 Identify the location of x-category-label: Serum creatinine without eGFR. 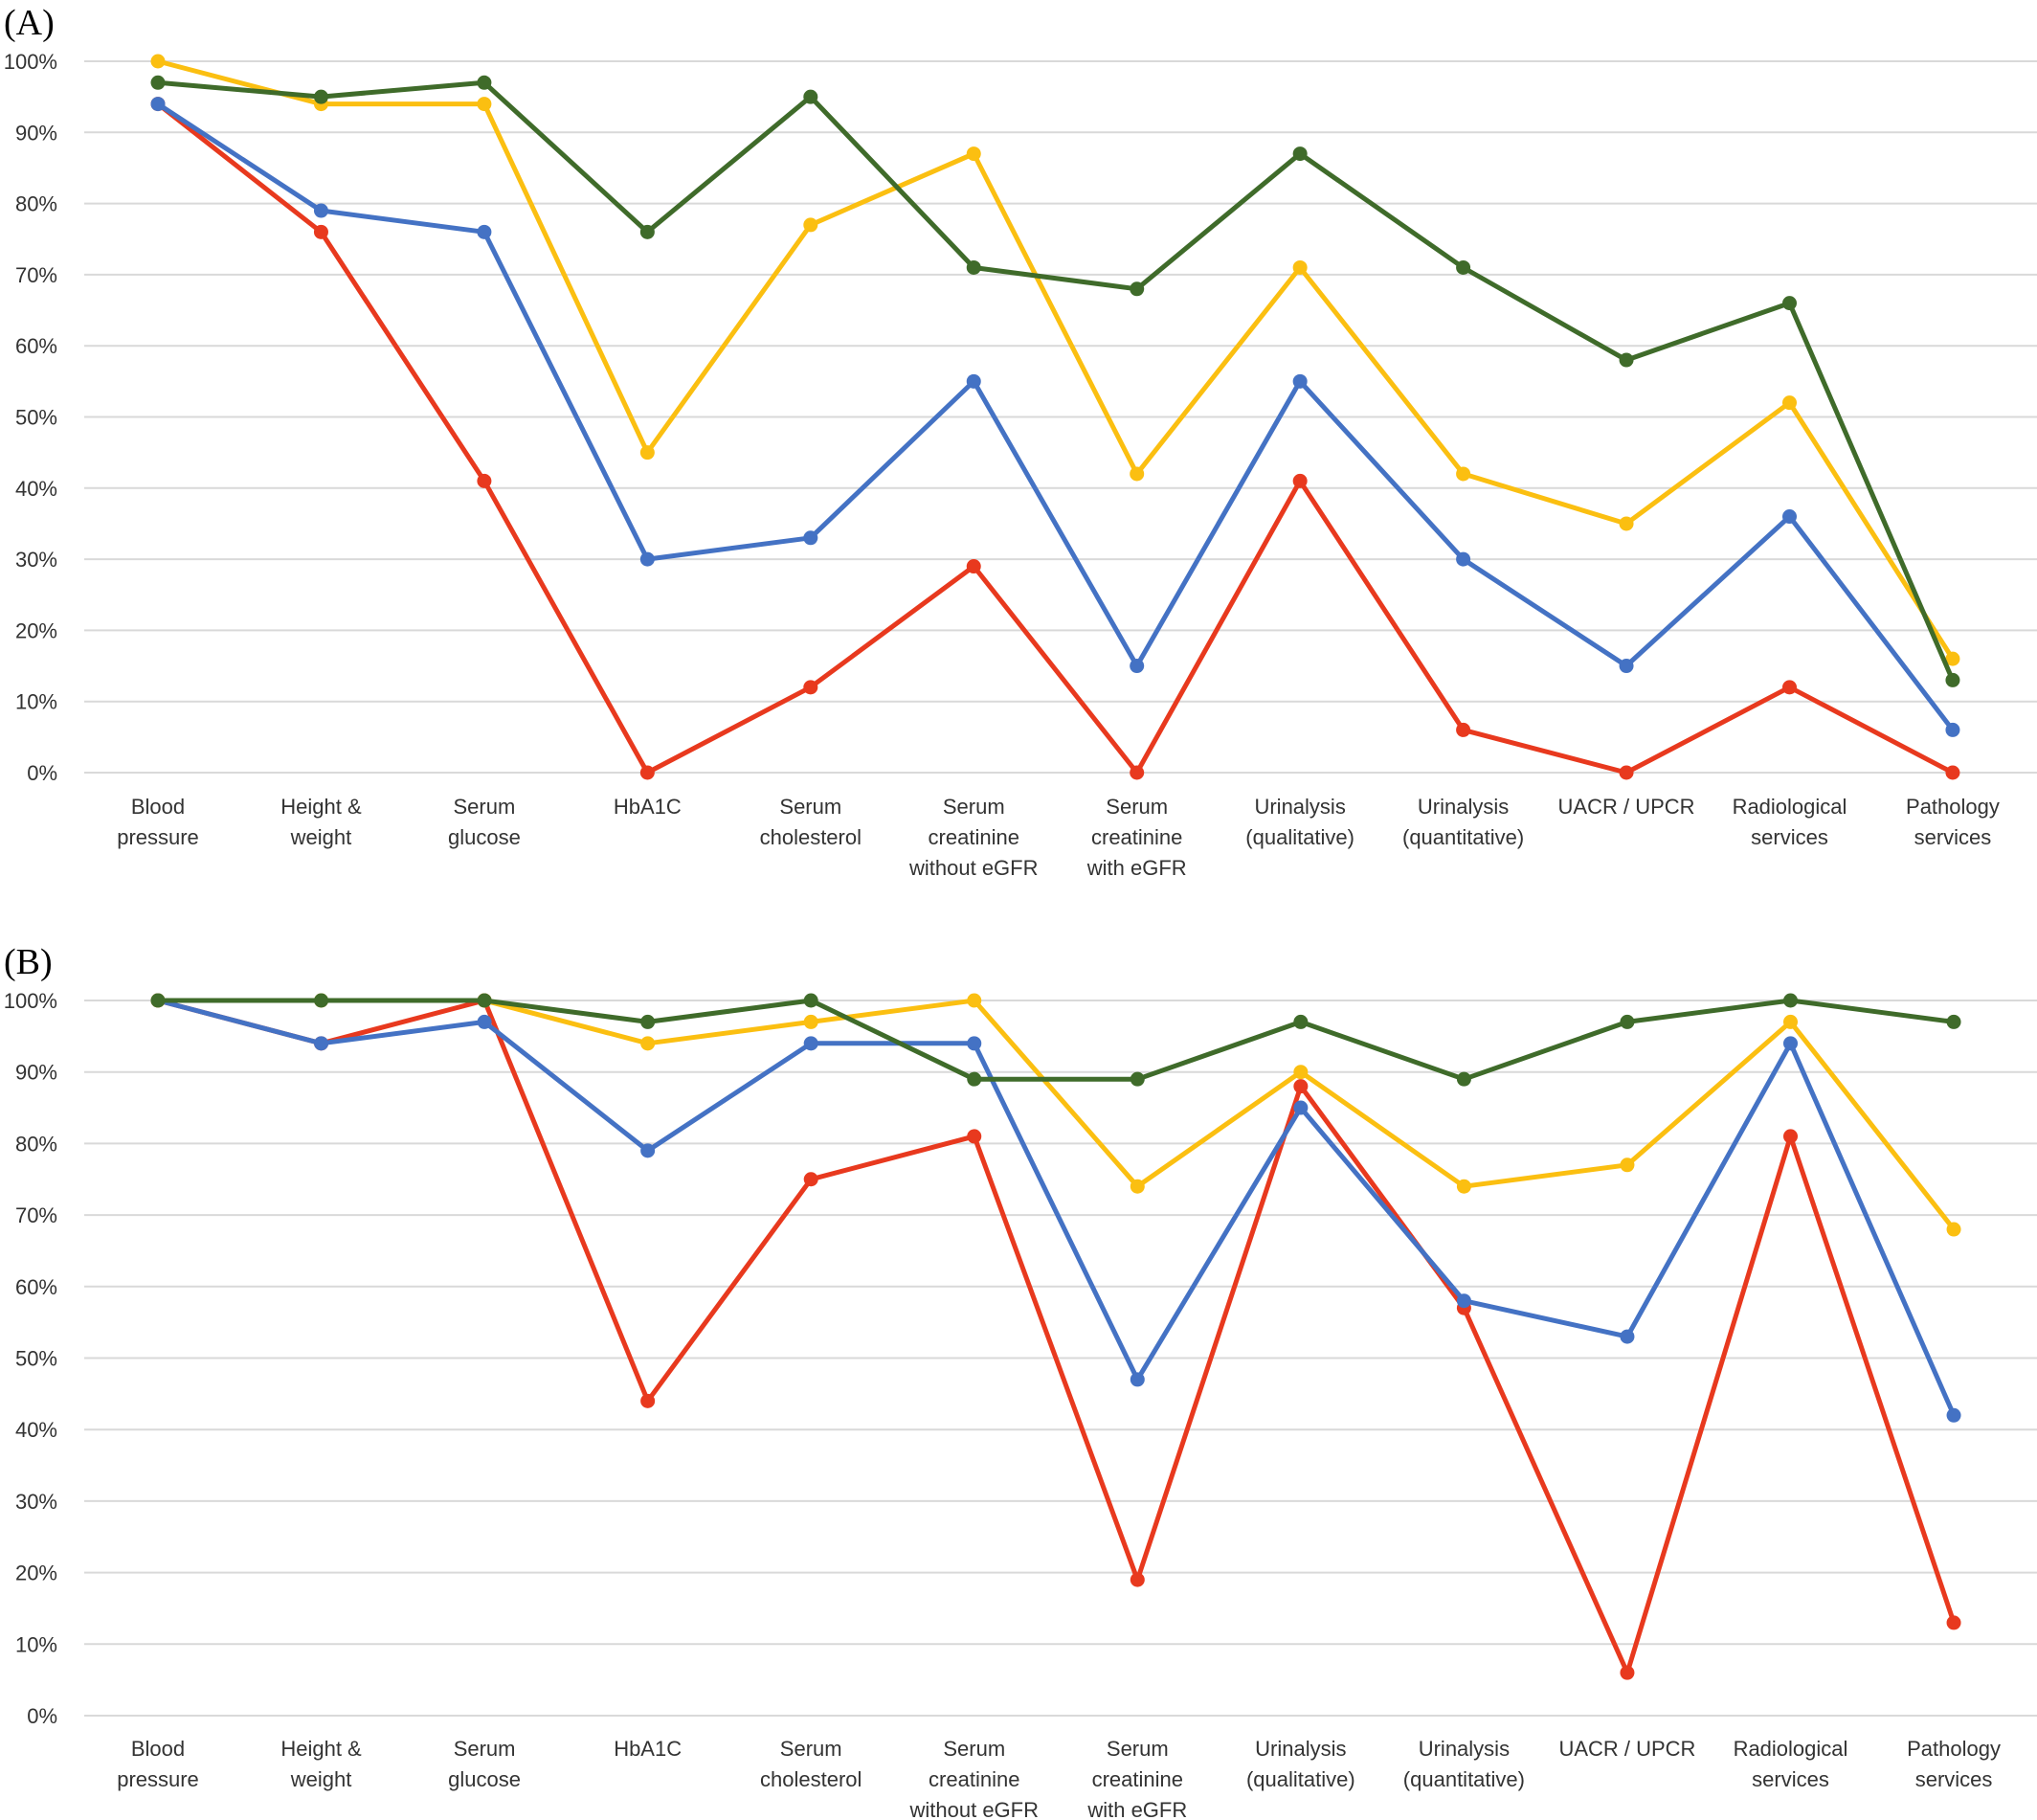
(974, 1778).